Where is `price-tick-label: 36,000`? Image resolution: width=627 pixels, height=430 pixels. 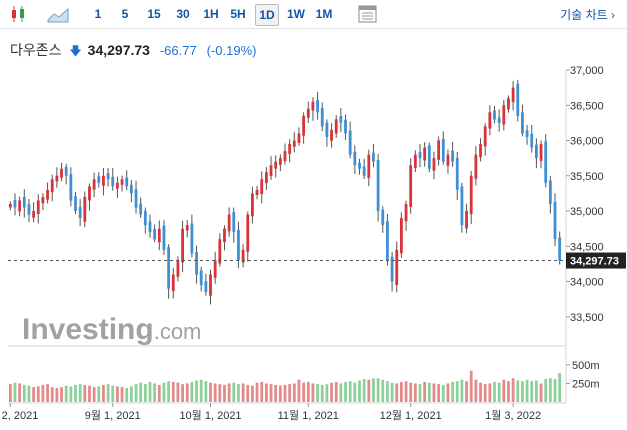 price-tick-label: 36,000 is located at coordinates (587, 142).